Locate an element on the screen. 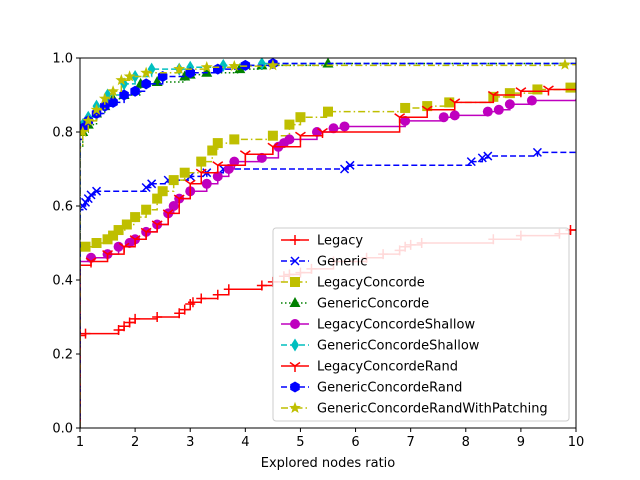  legend-label: LegacyConcorde is located at coordinates (371, 283).